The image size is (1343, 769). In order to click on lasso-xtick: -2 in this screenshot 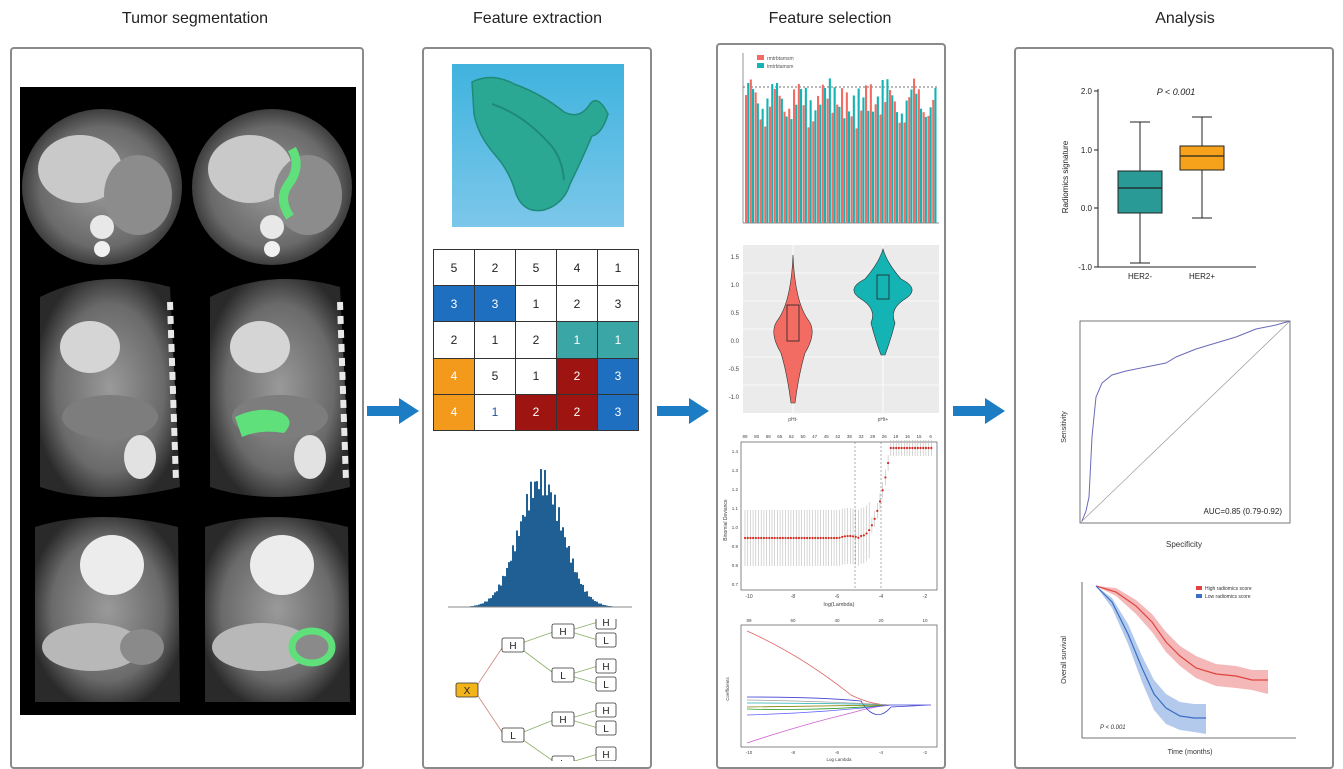, I will do `click(925, 597)`.